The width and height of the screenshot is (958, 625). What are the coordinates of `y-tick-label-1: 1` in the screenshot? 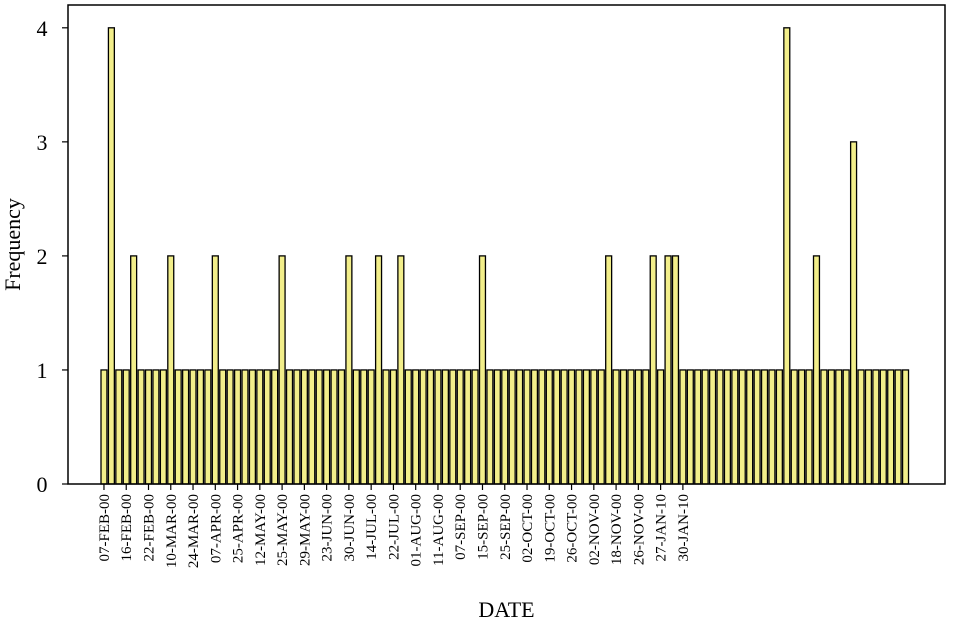 It's located at (42, 370).